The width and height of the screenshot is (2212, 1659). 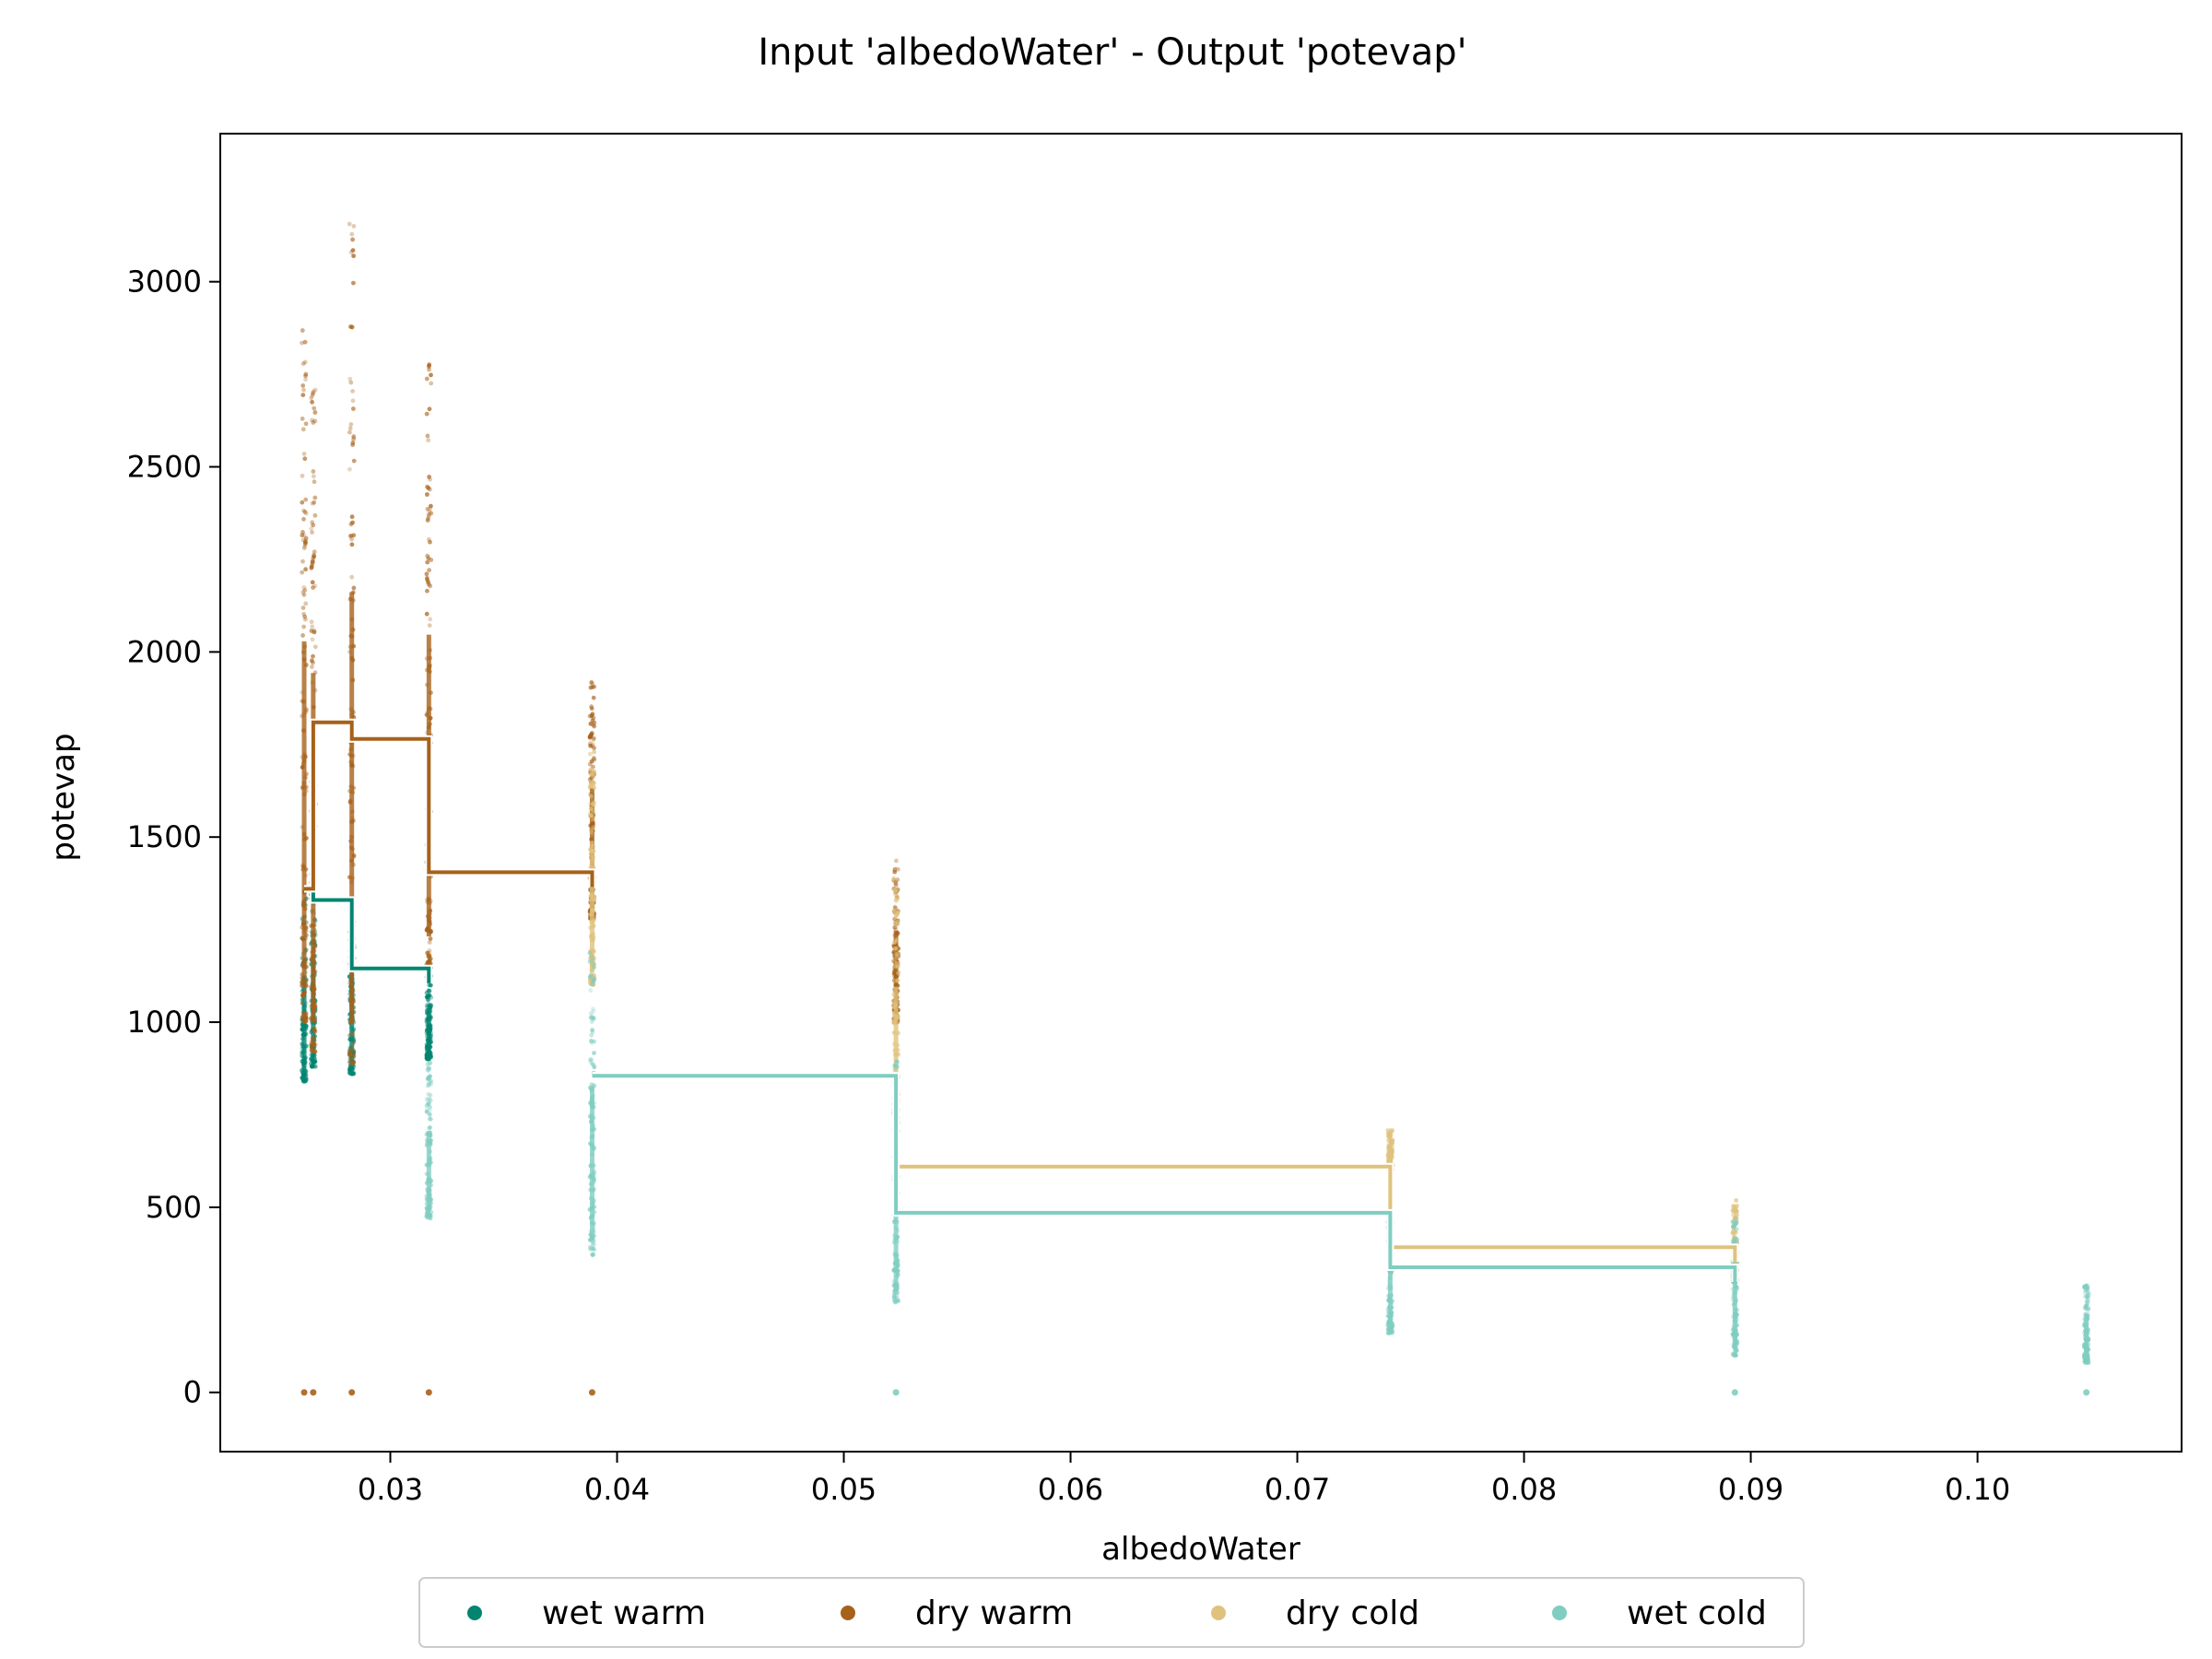 What do you see at coordinates (450, 805) in the screenshot?
I see `series-dry-warm-step-halo` at bounding box center [450, 805].